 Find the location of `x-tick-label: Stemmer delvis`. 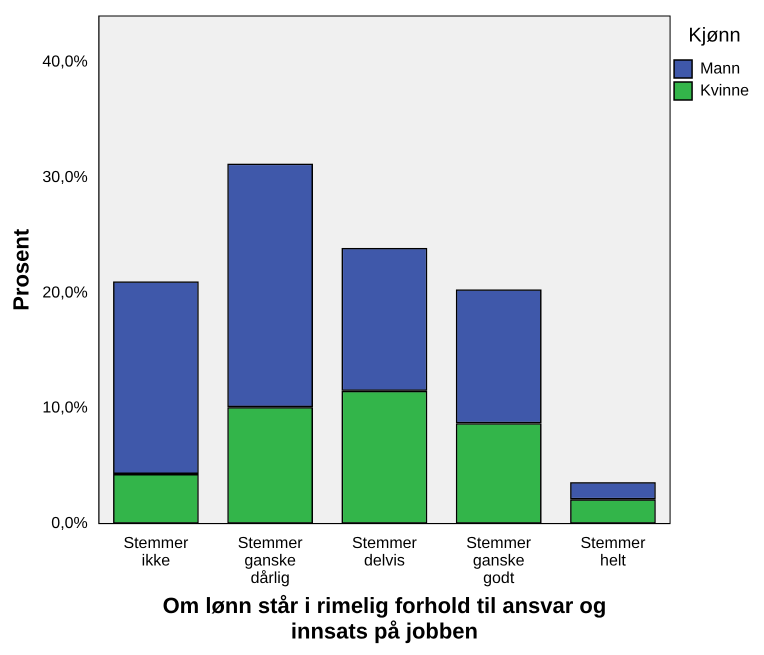

x-tick-label: Stemmer delvis is located at coordinates (385, 552).